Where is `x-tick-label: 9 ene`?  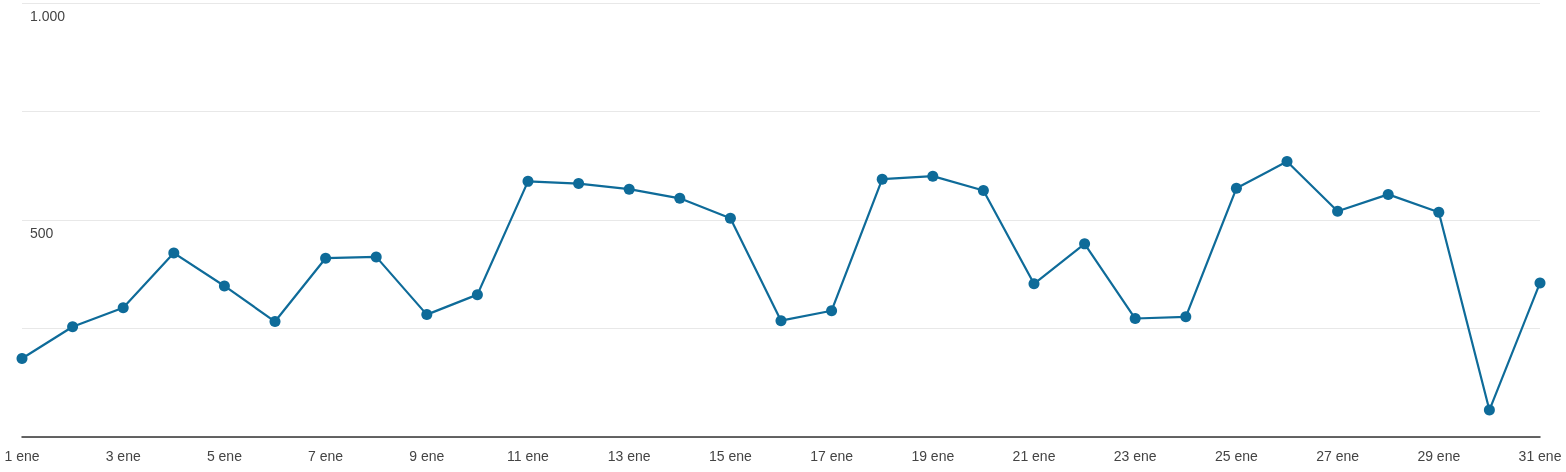
x-tick-label: 9 ene is located at coordinates (427, 456).